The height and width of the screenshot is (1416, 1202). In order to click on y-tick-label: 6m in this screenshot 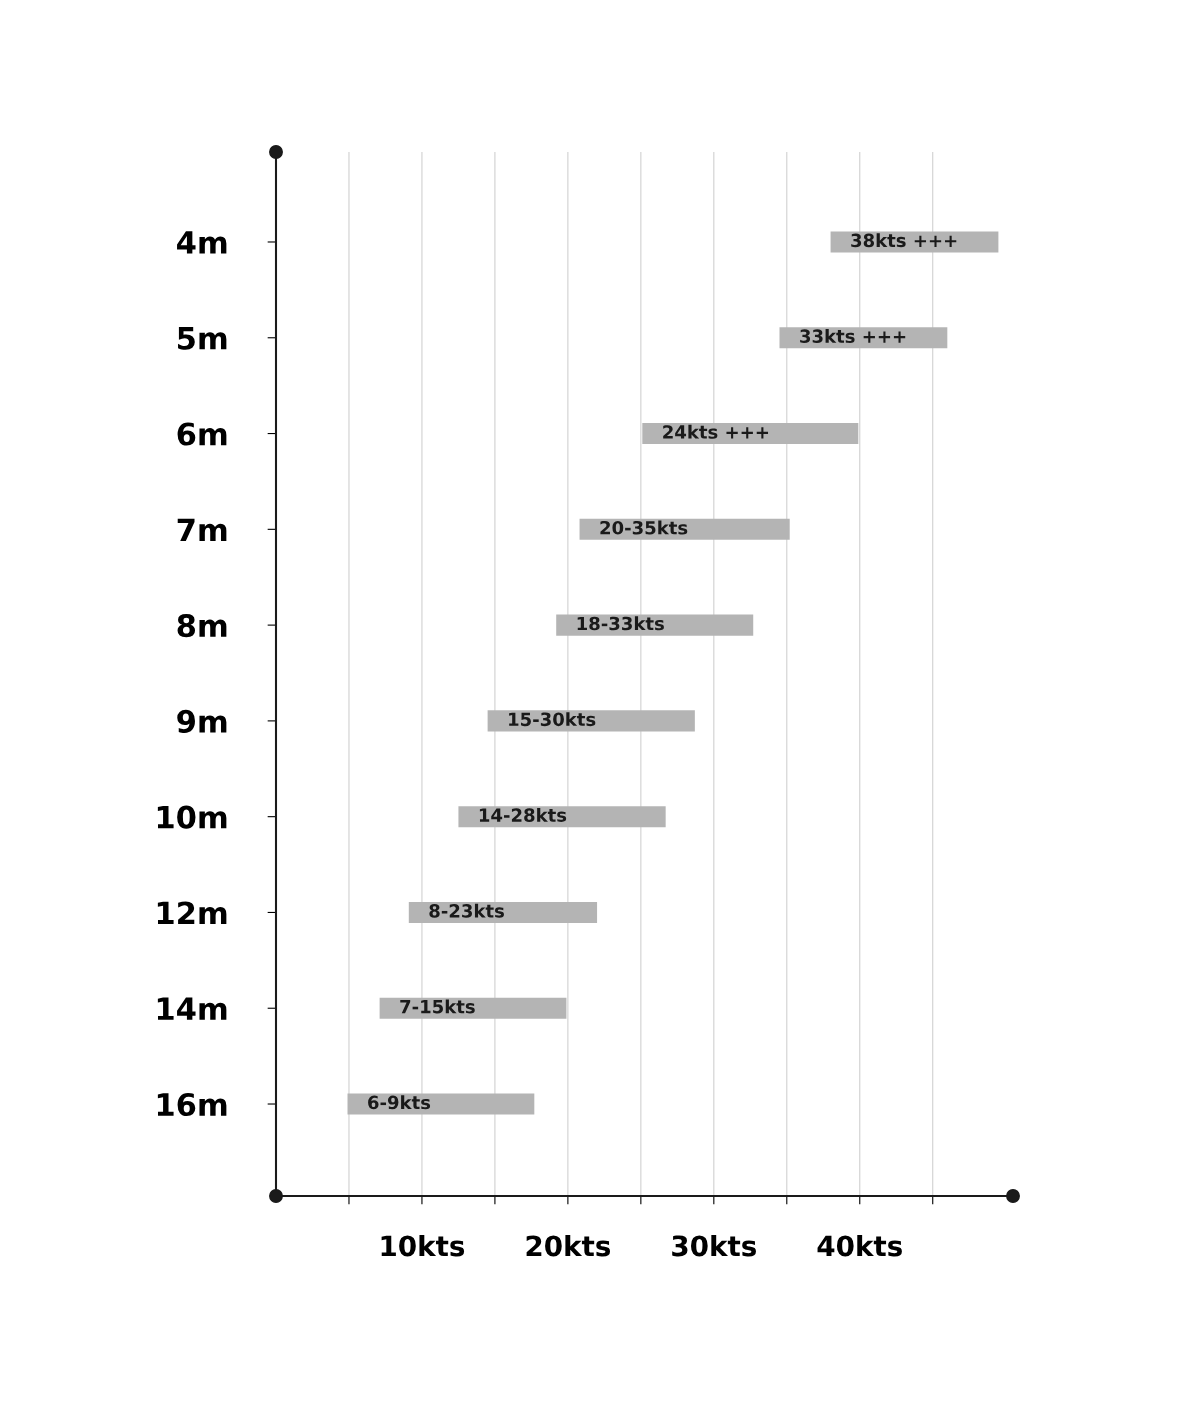, I will do `click(202, 434)`.